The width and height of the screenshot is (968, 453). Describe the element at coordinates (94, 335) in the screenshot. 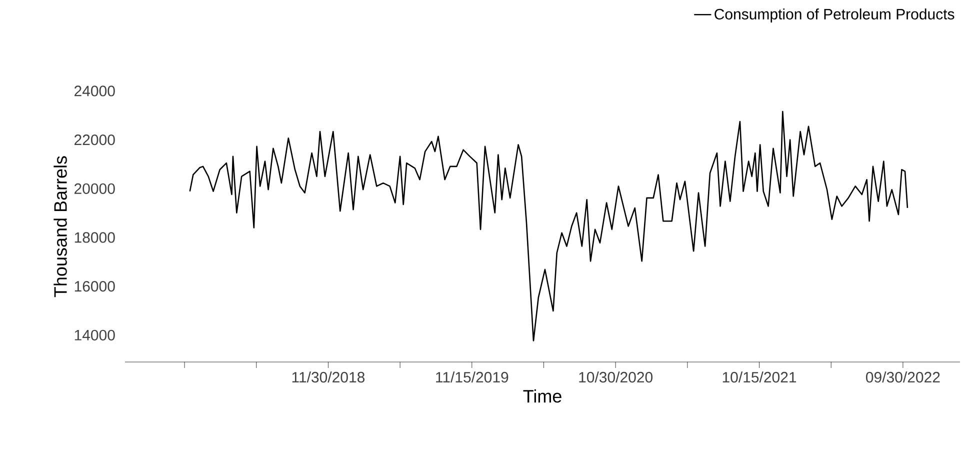

I see `y-tick-label: 14000` at that location.